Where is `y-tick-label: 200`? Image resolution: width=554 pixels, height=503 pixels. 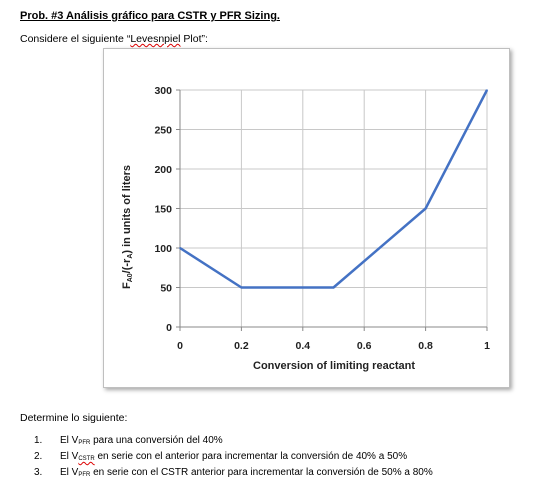
y-tick-label: 200 is located at coordinates (163, 170).